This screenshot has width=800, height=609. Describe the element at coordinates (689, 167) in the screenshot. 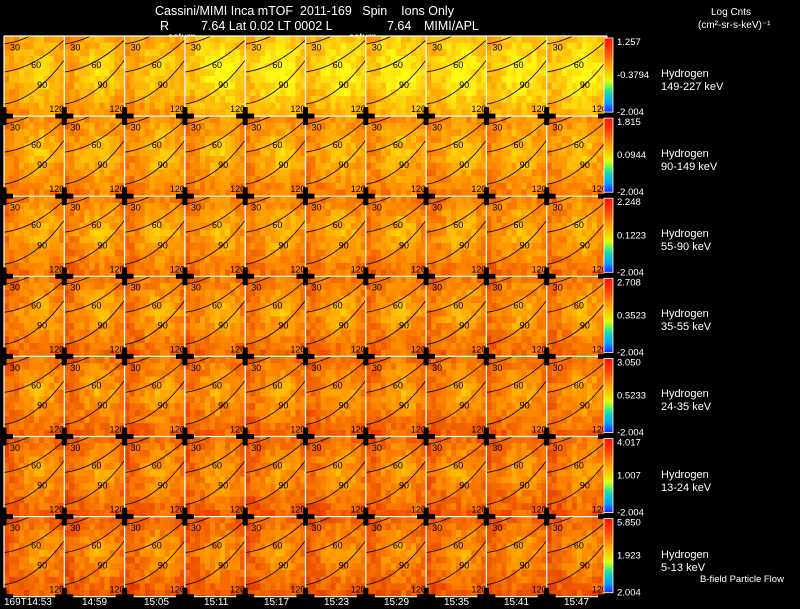

I see `energy-label: 90-149 keV` at that location.